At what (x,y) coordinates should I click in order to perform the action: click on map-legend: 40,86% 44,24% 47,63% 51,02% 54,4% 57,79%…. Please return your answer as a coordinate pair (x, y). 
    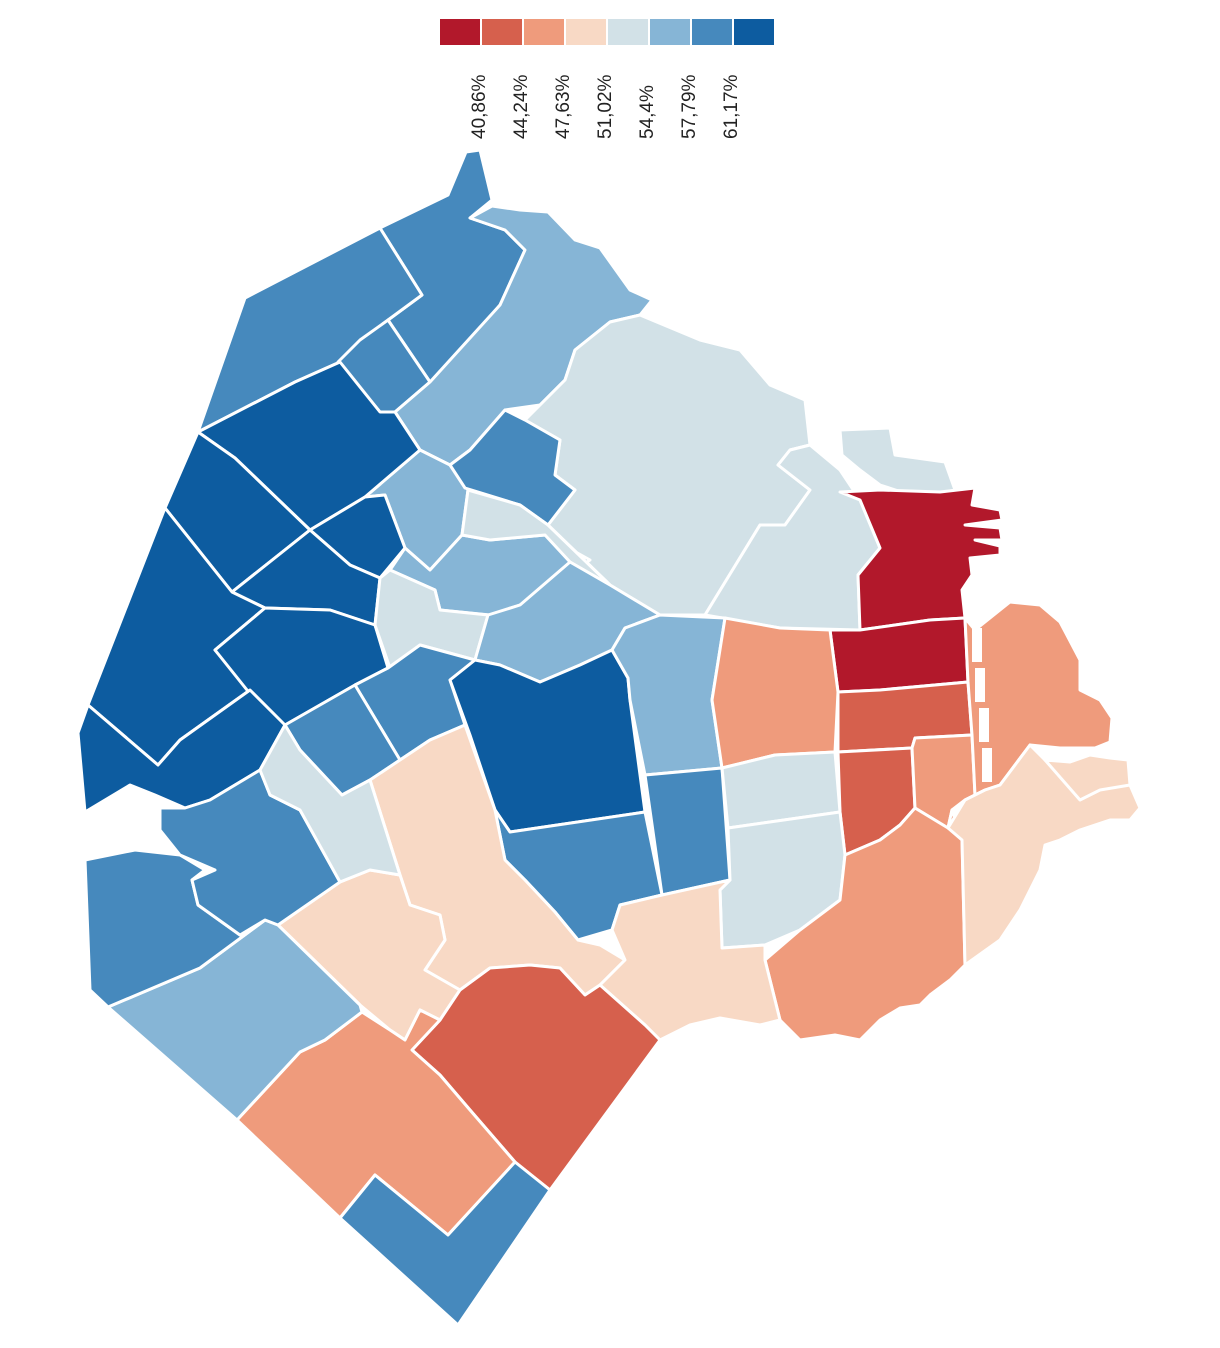
    Looking at the image, I should click on (608, 79).